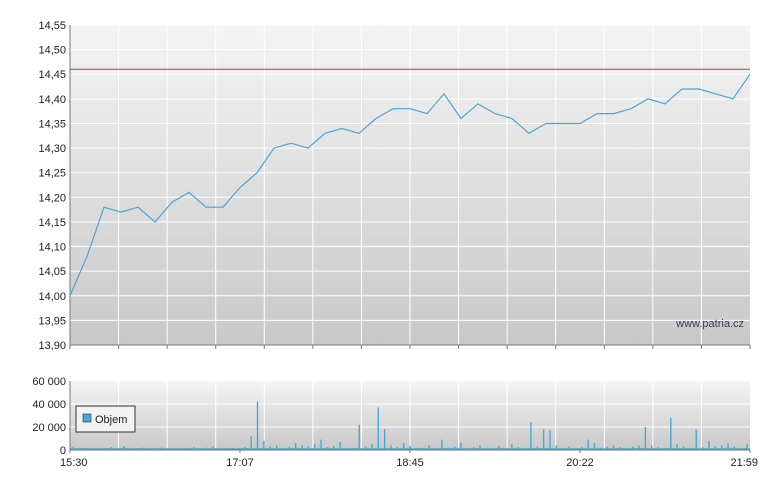 The height and width of the screenshot is (490, 780). Describe the element at coordinates (52, 149) in the screenshot. I see `price-y-tick-label: 14,30` at that location.